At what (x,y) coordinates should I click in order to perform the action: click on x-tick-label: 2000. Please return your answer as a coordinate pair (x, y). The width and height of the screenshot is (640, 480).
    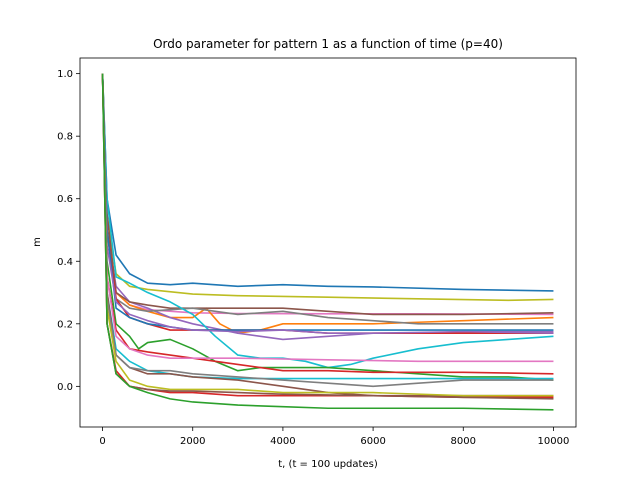
    Looking at the image, I should click on (192, 441).